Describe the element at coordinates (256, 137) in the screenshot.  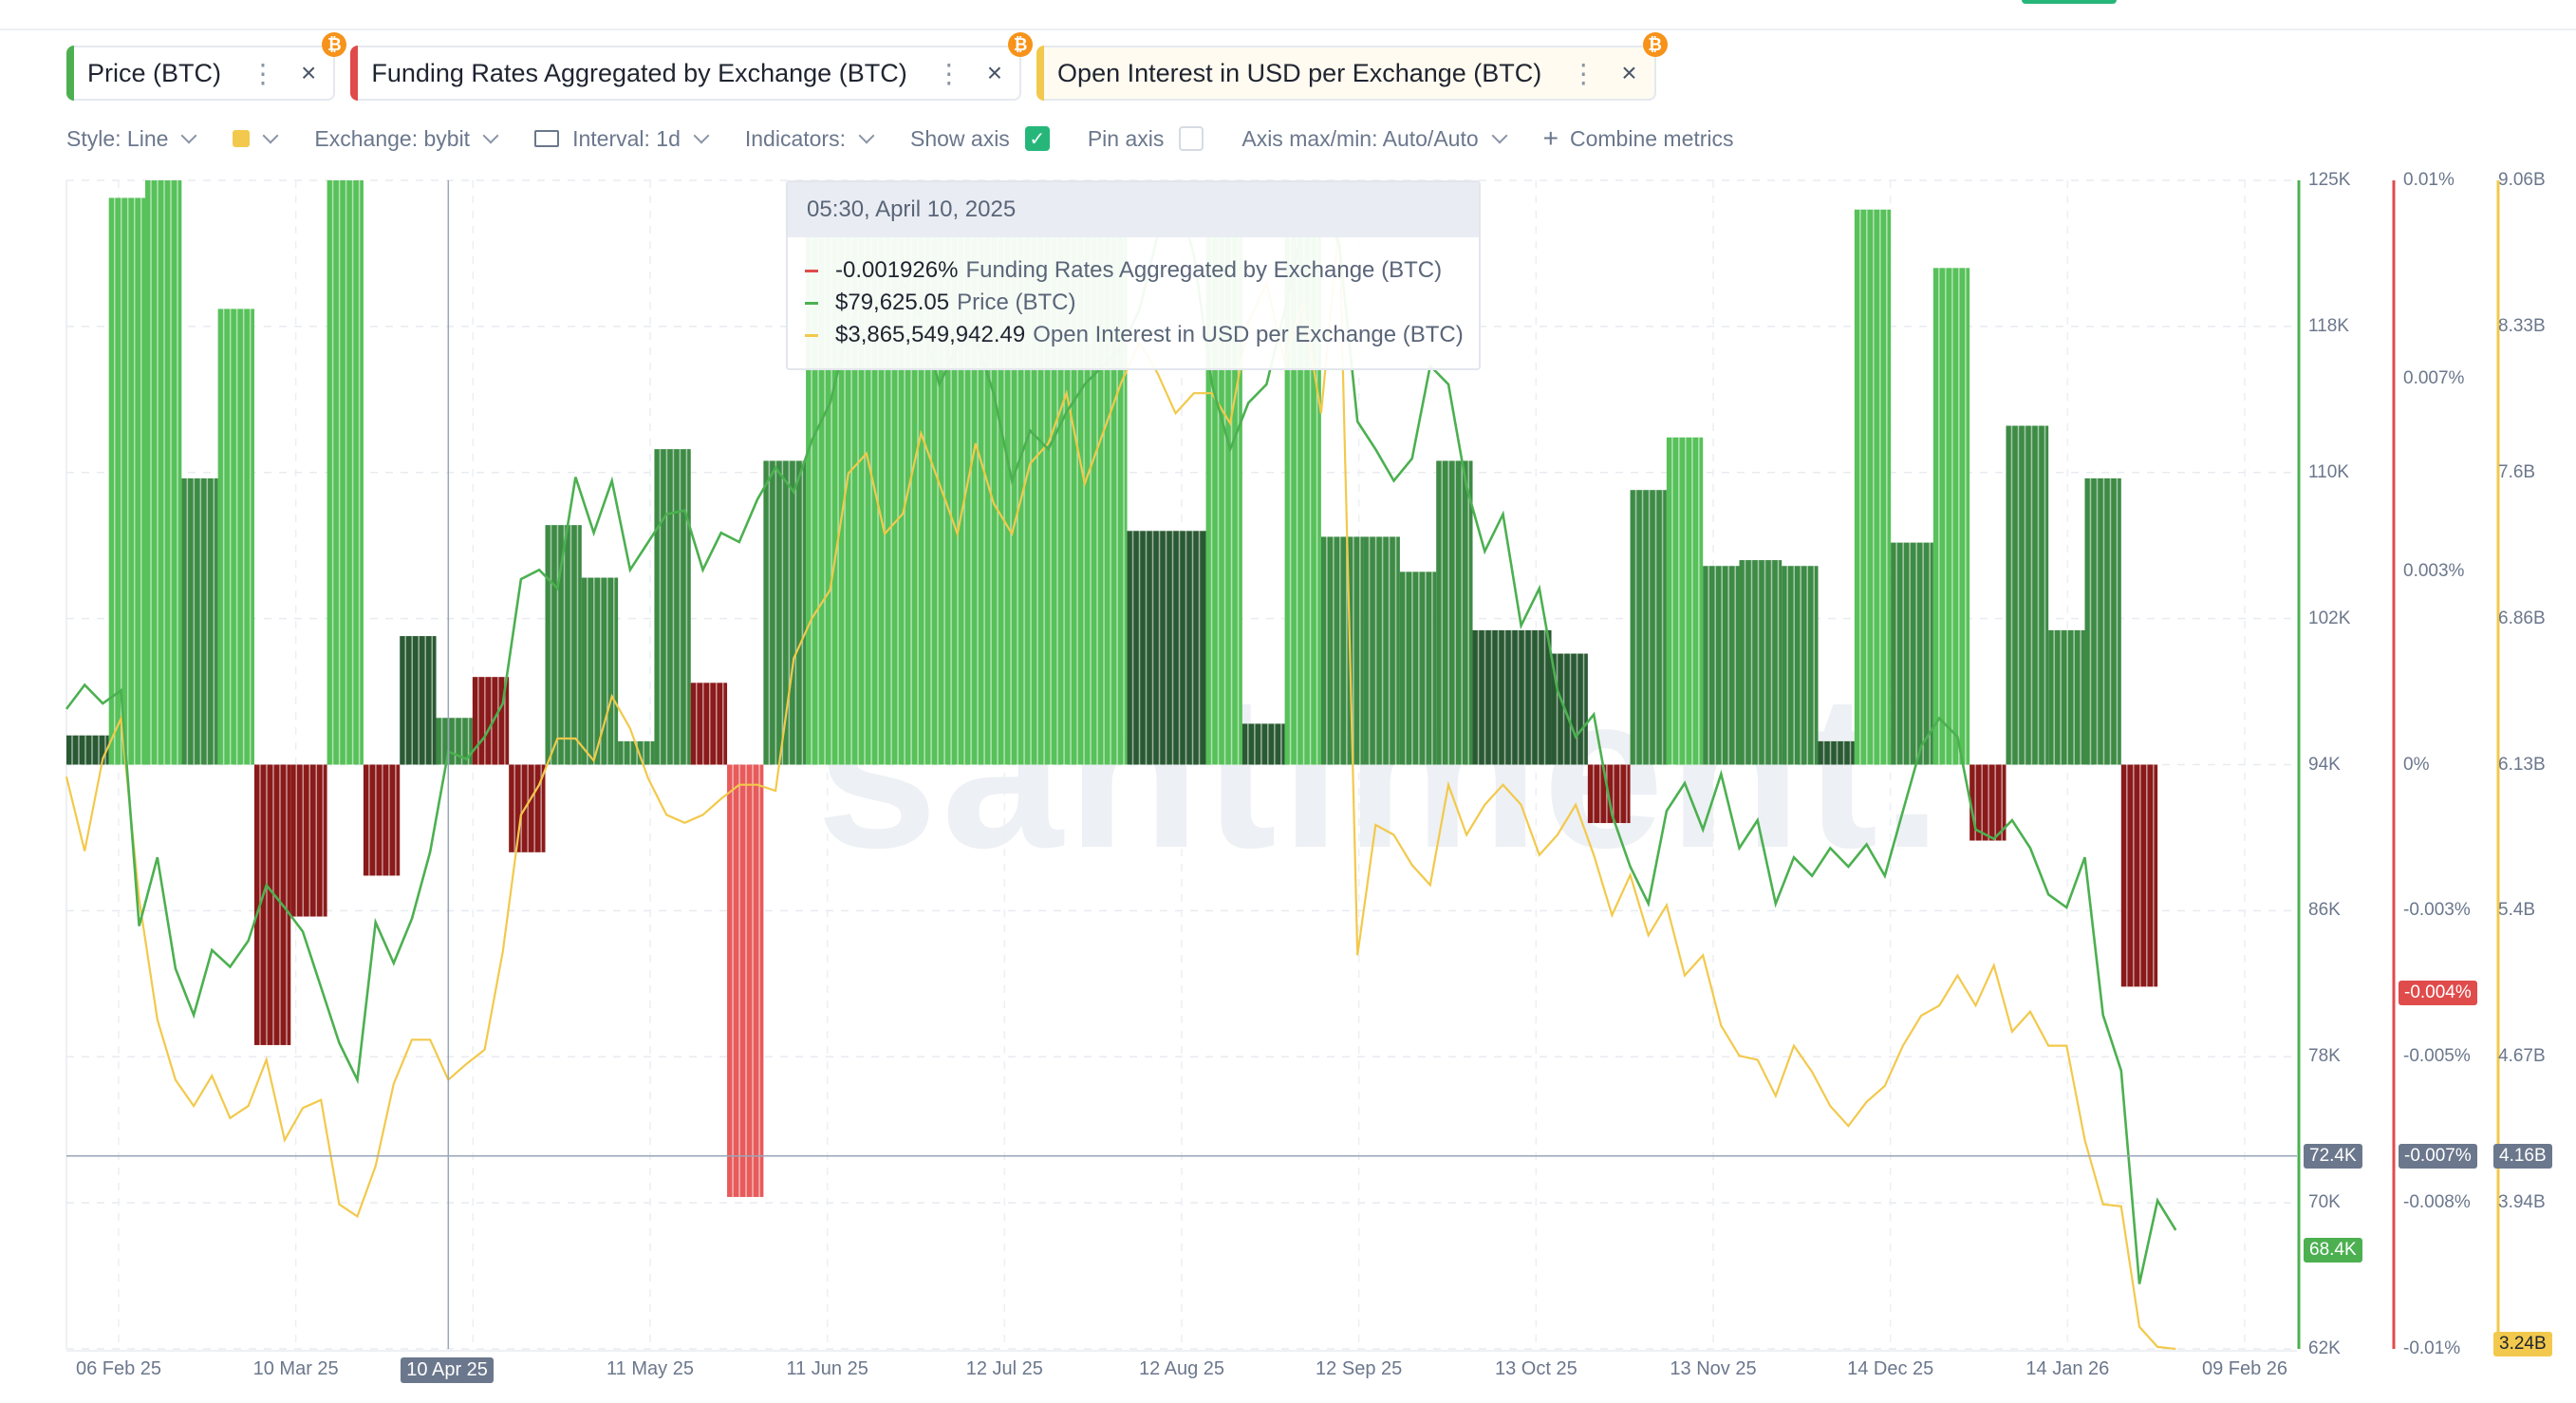
I see `color-picker` at that location.